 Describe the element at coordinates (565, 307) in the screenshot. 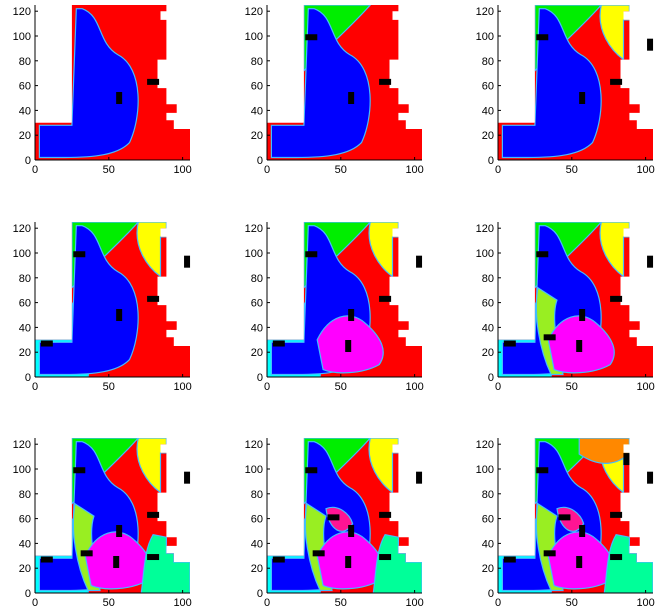

I see `panel-6: 0 20 40 60 80 100 120 0 50 100` at that location.